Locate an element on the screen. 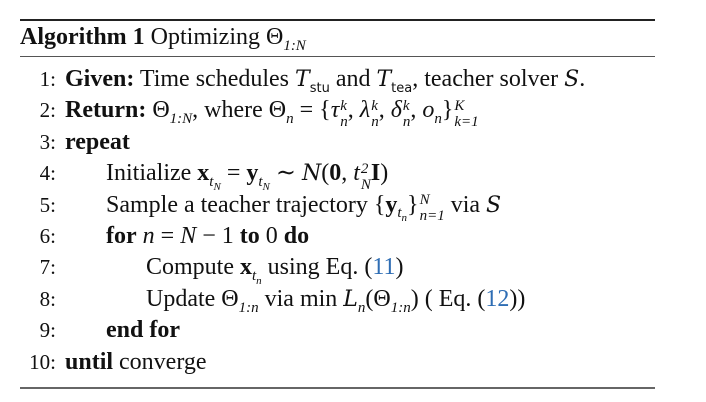 The image size is (706, 402). text: Update Θ is located at coordinates (192, 298).